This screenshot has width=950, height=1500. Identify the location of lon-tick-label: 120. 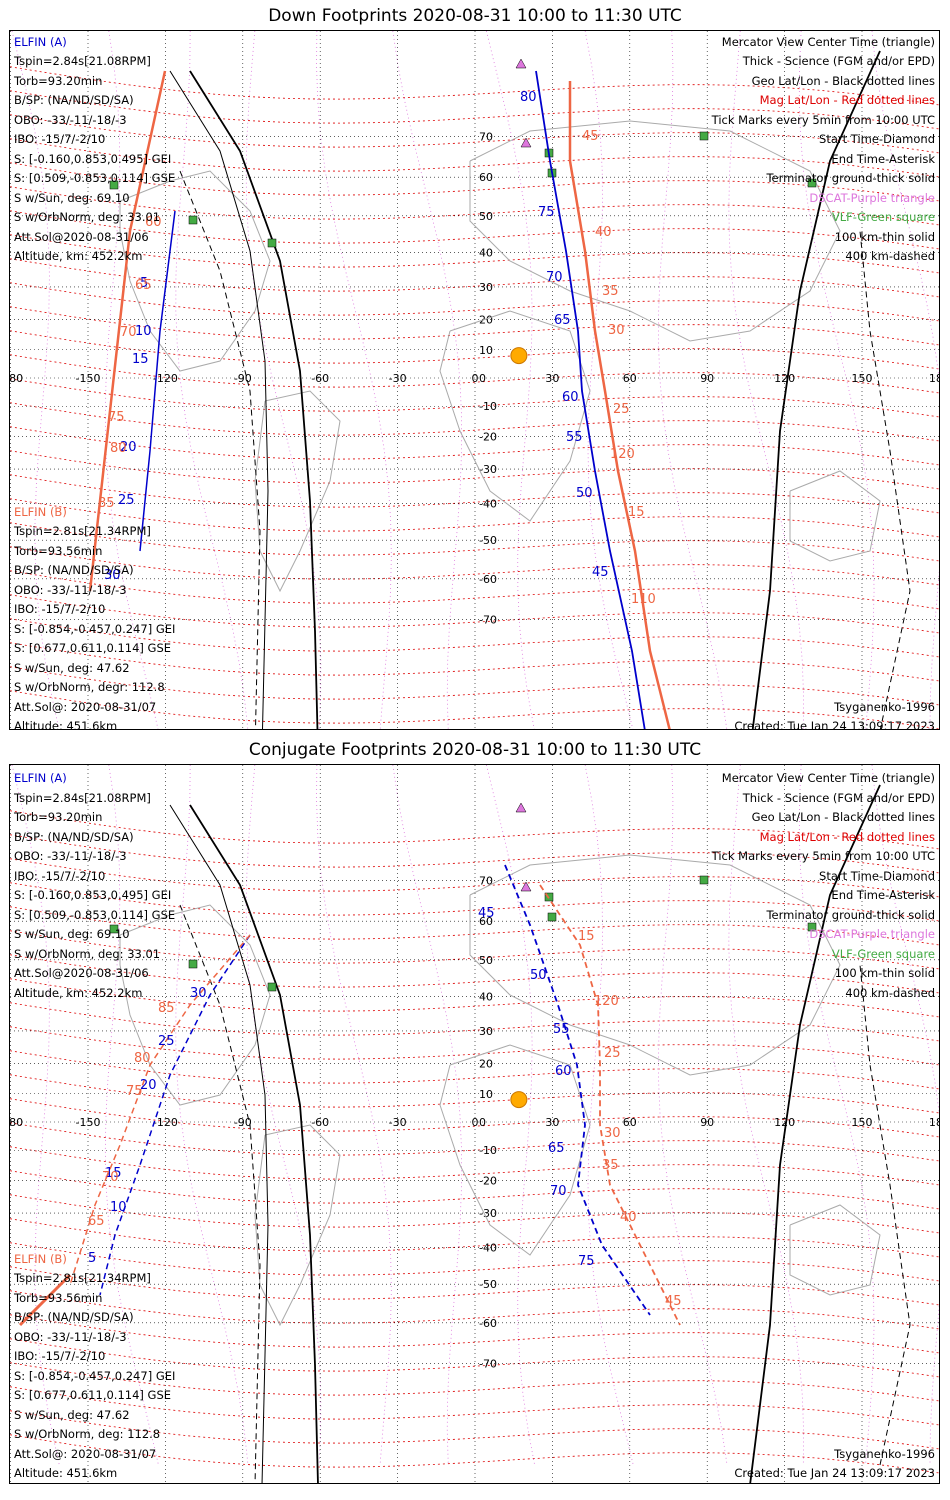
(784, 378).